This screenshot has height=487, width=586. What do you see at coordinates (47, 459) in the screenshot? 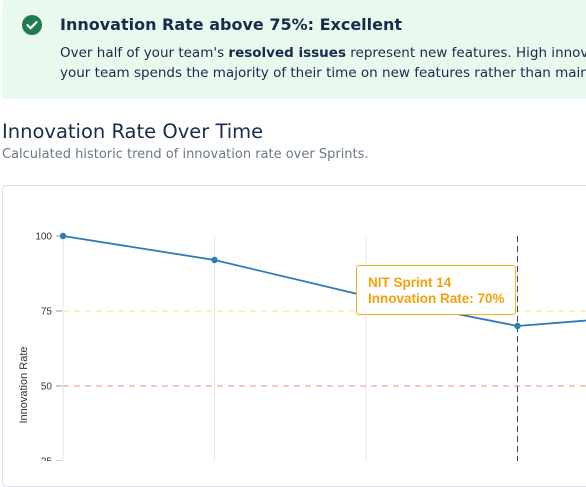
I see `y-tick-label: 25` at bounding box center [47, 459].